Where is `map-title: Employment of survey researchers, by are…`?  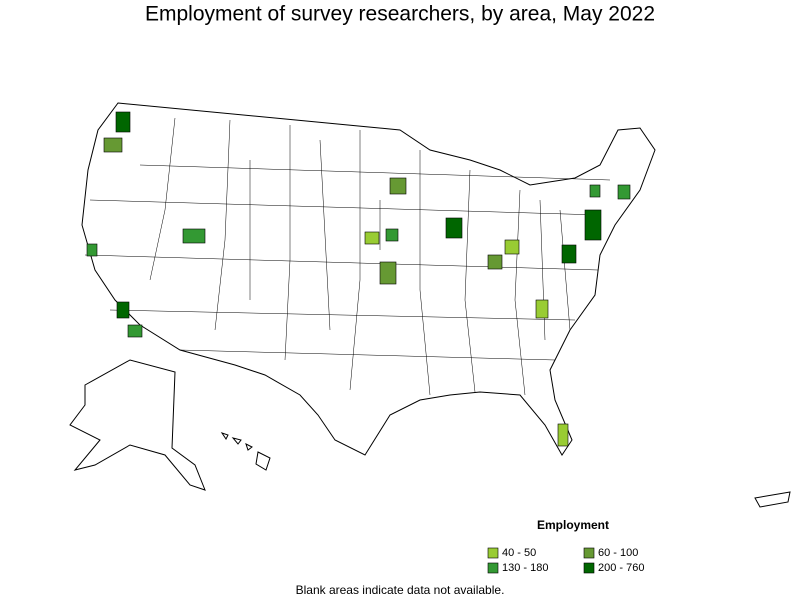 map-title: Employment of survey researchers, by are… is located at coordinates (400, 14).